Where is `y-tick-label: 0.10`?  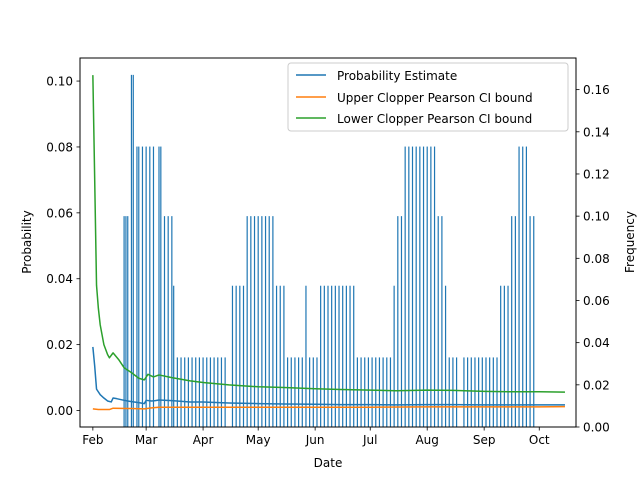
y-tick-label: 0.10 is located at coordinates (59, 82).